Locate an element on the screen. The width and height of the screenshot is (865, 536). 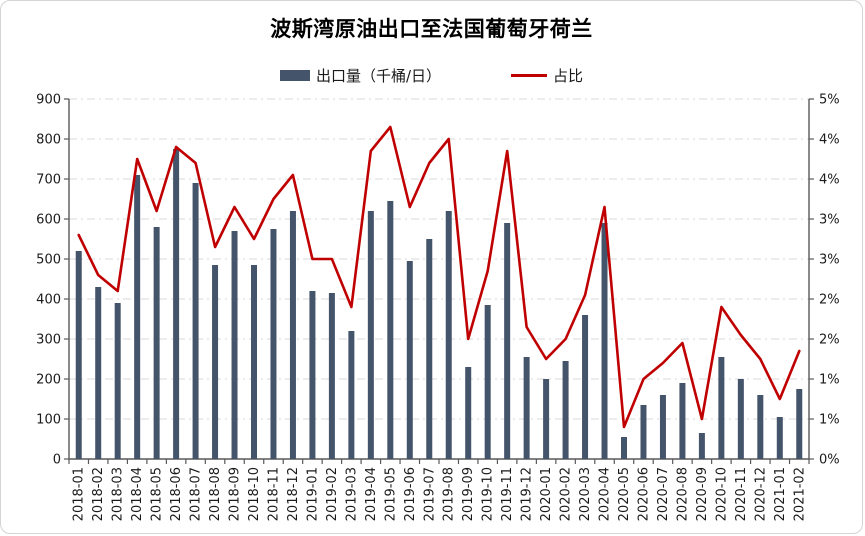
x-tick-label: 2021-01 is located at coordinates (780, 494).